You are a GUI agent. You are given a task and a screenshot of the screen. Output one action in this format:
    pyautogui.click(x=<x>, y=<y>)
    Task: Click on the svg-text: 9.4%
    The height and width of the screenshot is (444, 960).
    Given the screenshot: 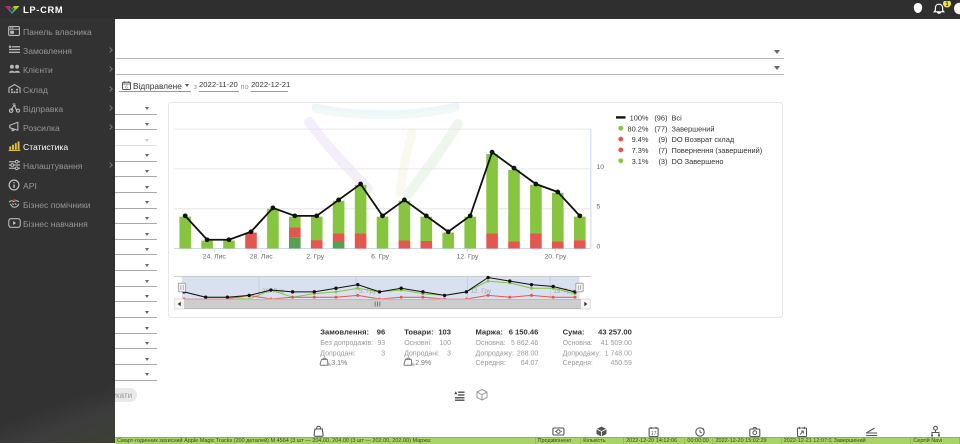 What is the action you would take?
    pyautogui.click(x=640, y=139)
    